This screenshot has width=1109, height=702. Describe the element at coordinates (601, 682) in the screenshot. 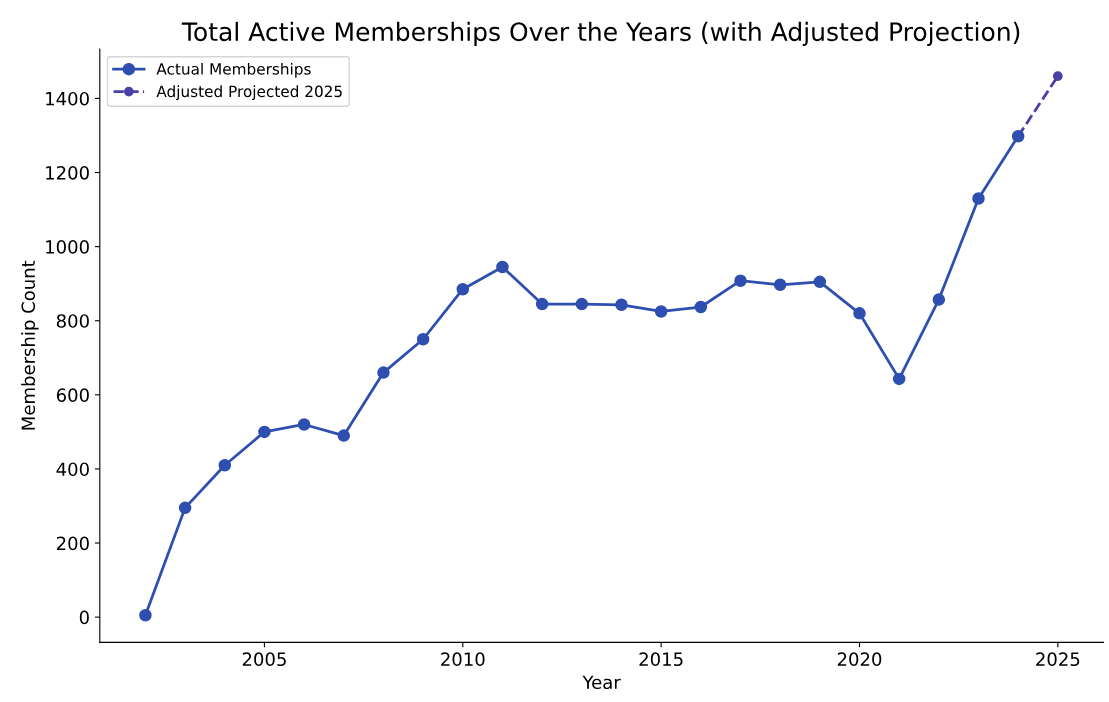

I see `x-axis-title: Year` at that location.